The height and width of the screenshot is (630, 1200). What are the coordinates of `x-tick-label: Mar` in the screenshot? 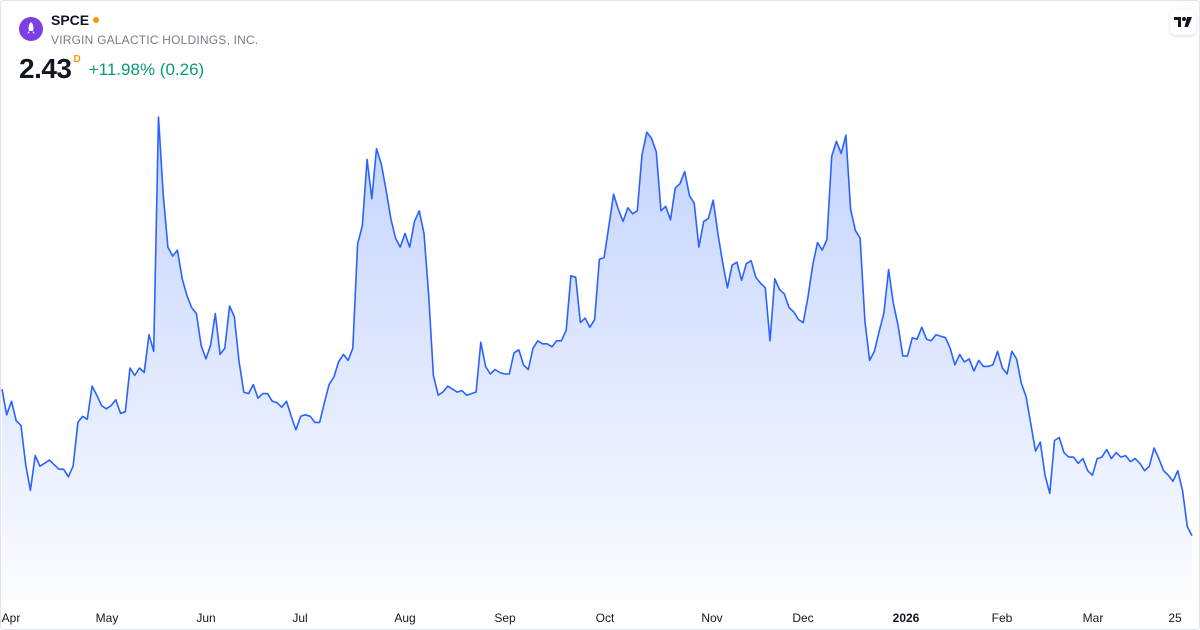 It's located at (1093, 618).